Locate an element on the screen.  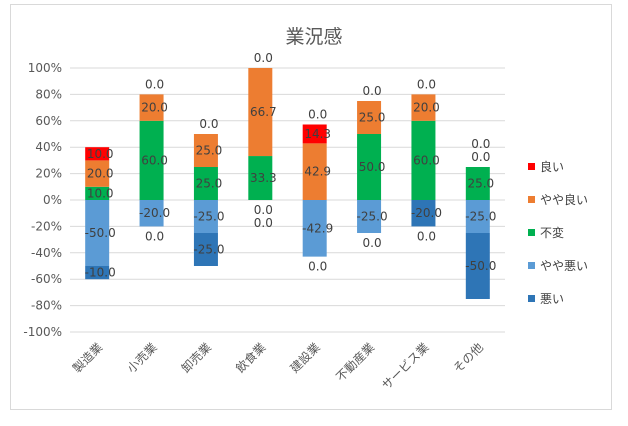
data-label: -42.9 is located at coordinates (317, 228).